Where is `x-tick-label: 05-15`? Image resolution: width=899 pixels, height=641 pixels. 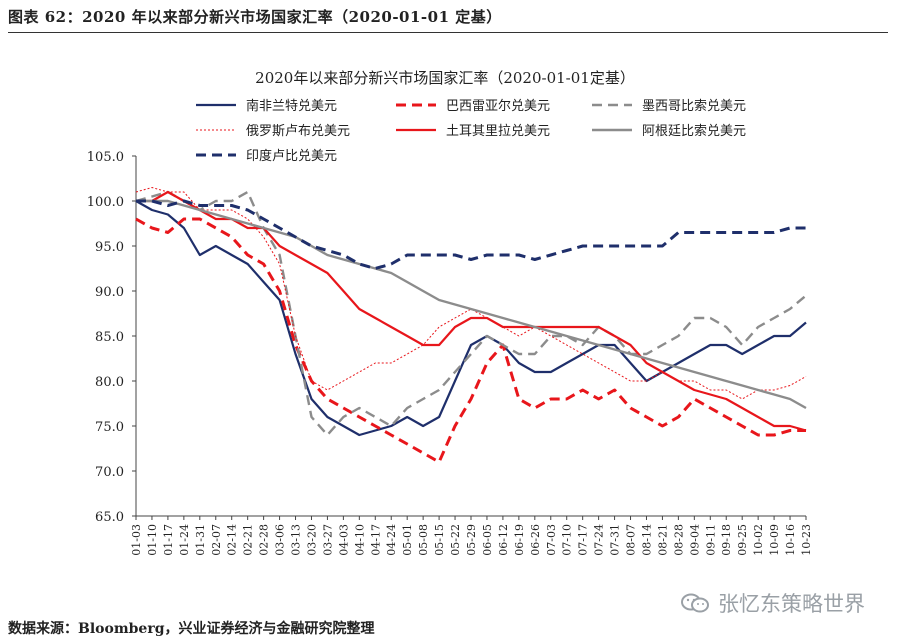
x-tick-label: 05-15 is located at coordinates (439, 540).